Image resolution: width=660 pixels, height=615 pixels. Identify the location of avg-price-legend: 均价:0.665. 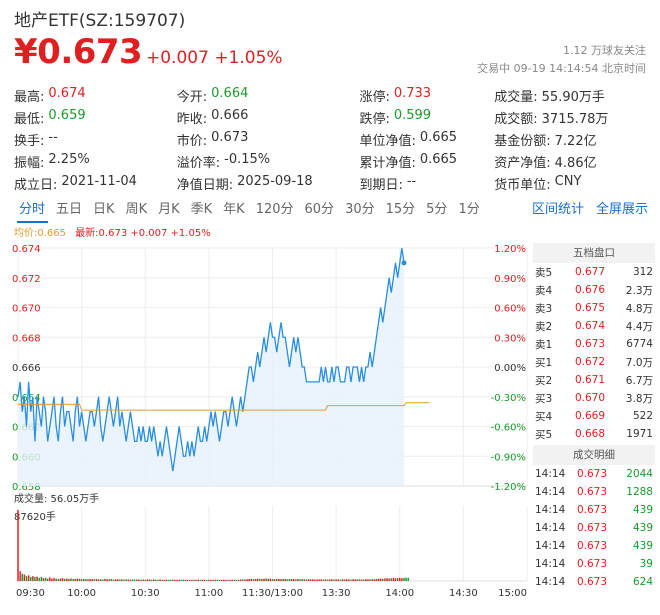
(40, 233).